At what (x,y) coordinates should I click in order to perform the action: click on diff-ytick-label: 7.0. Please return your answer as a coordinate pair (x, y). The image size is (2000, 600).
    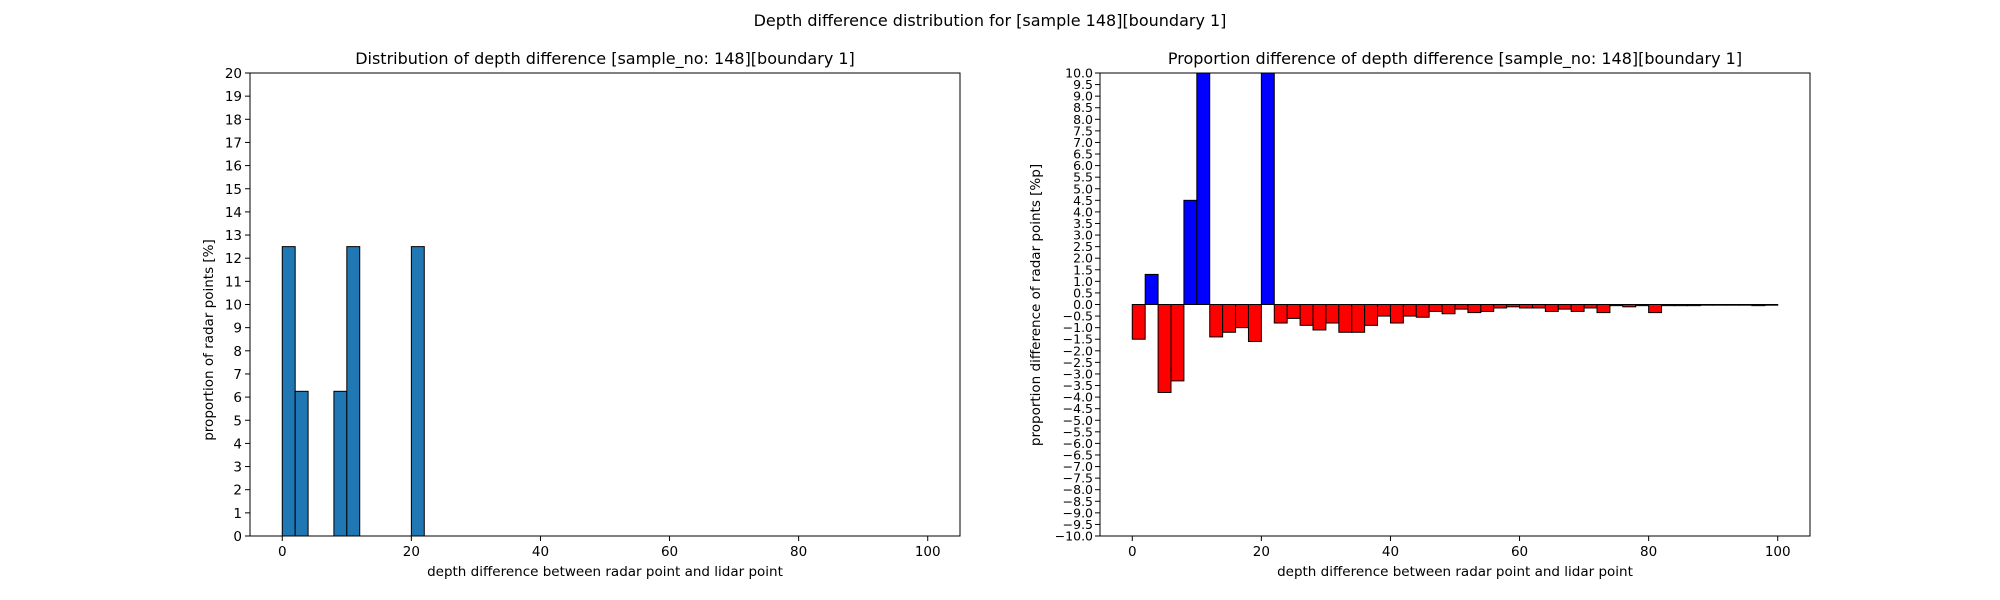
    Looking at the image, I should click on (1083, 142).